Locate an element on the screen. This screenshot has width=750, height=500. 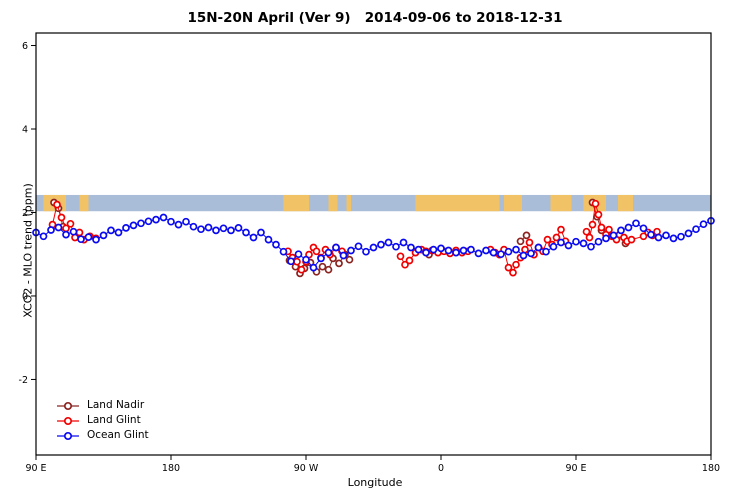
ocean-glint-key-icon is located at coordinates (68, 435).